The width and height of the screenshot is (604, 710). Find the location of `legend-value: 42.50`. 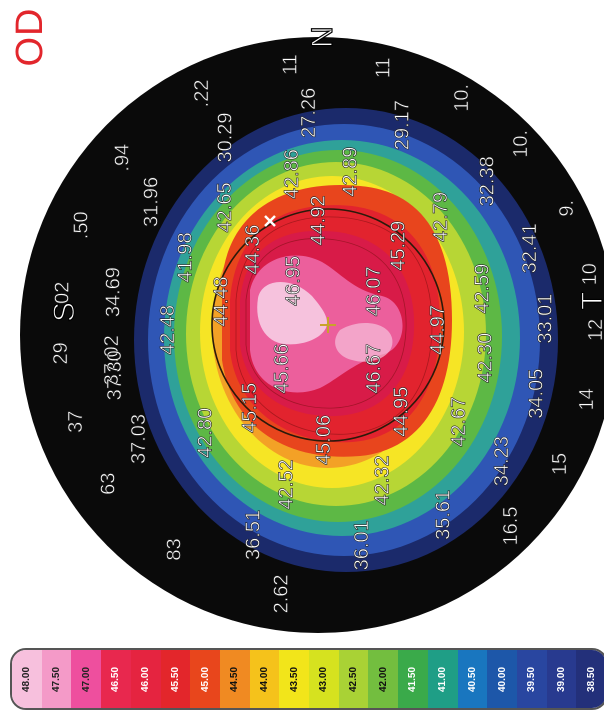

legend-value: 42.50 is located at coordinates (354, 679).